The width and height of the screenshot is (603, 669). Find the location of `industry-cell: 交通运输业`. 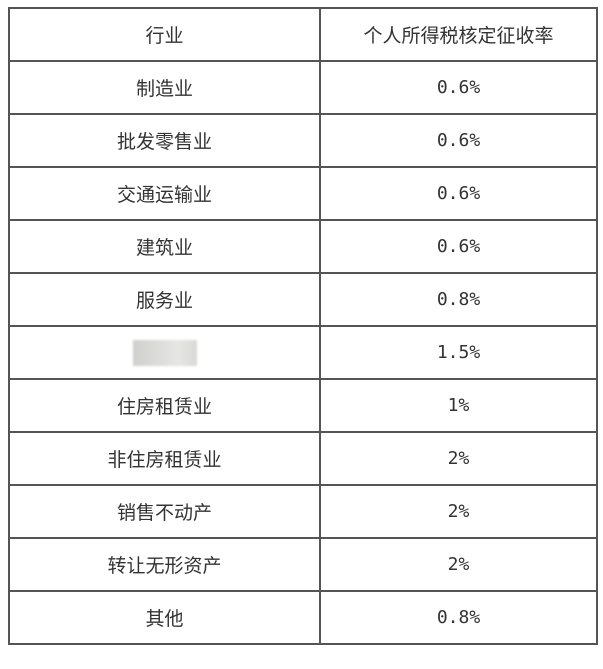

industry-cell: 交通运输业 is located at coordinates (164, 193).